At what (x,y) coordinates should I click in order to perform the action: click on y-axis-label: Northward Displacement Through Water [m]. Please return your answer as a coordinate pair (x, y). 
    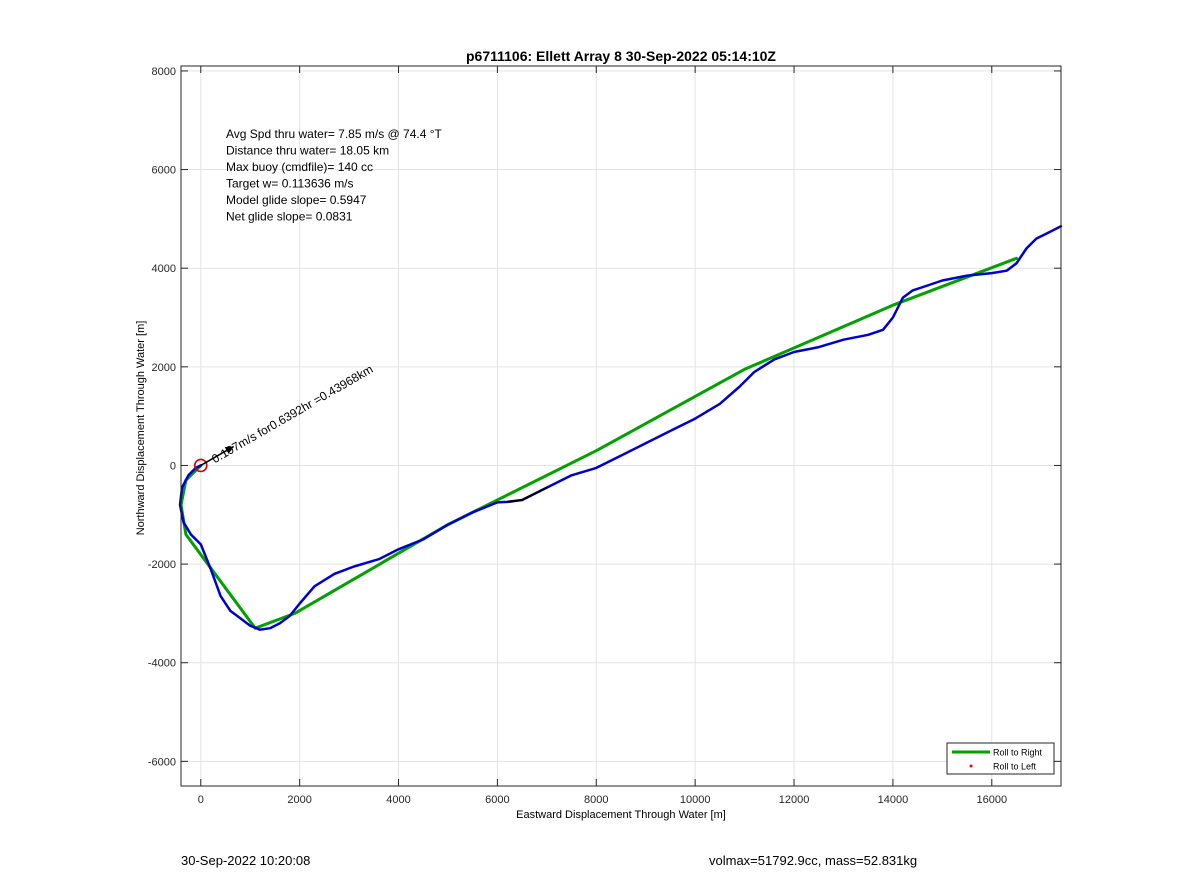
    Looking at the image, I should click on (141, 428).